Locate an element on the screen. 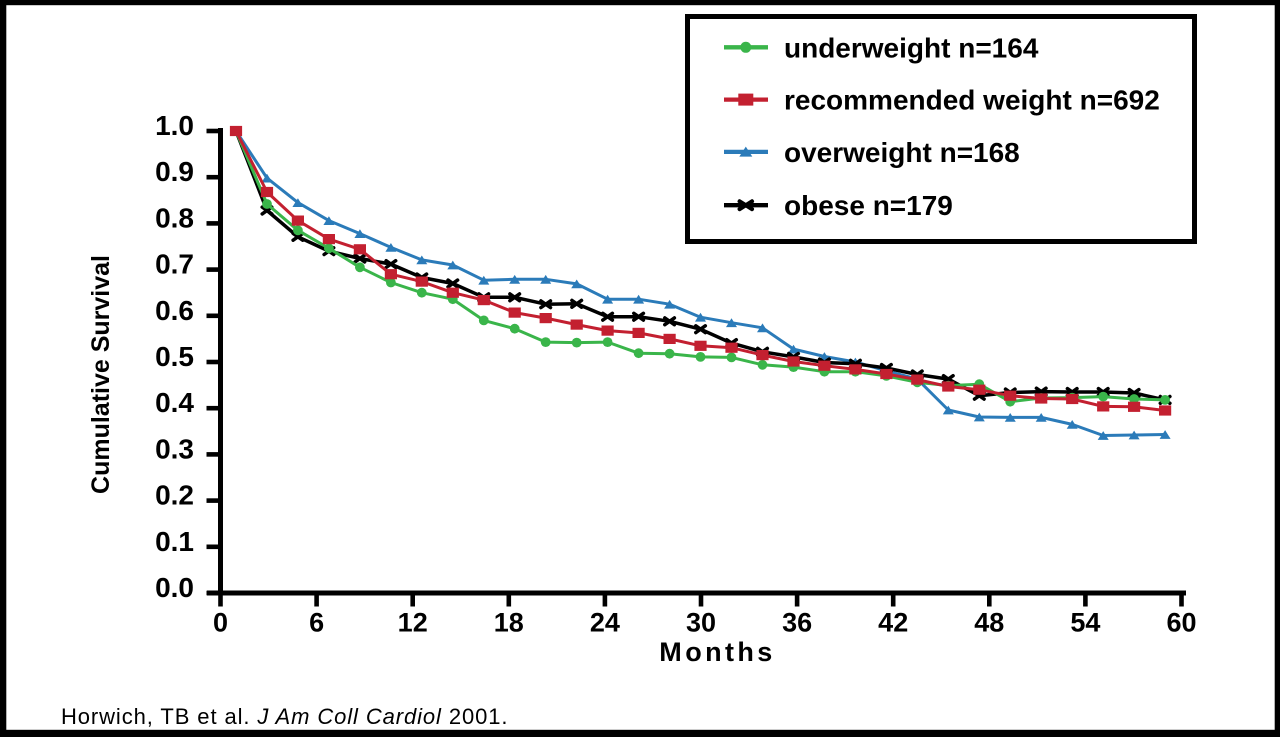 This screenshot has width=1280, height=737. svg-text: 0.3 is located at coordinates (174, 448).